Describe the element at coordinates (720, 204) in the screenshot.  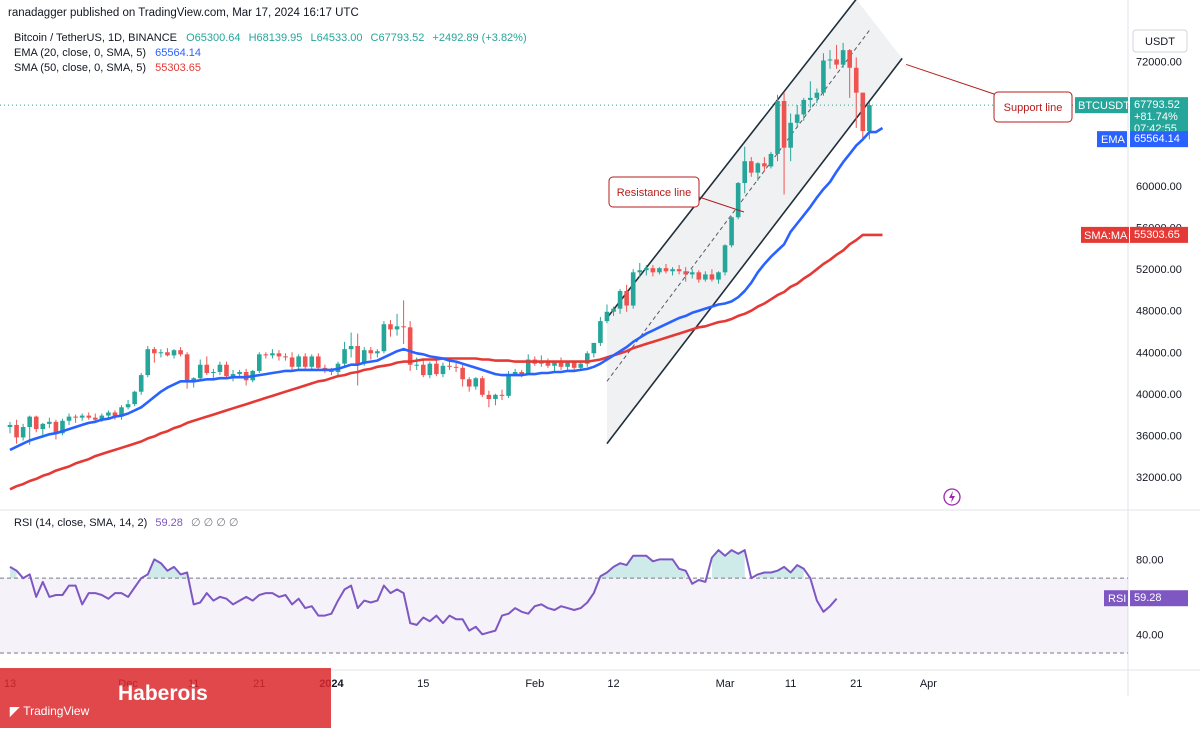
I see `resistance-callout-pointer` at that location.